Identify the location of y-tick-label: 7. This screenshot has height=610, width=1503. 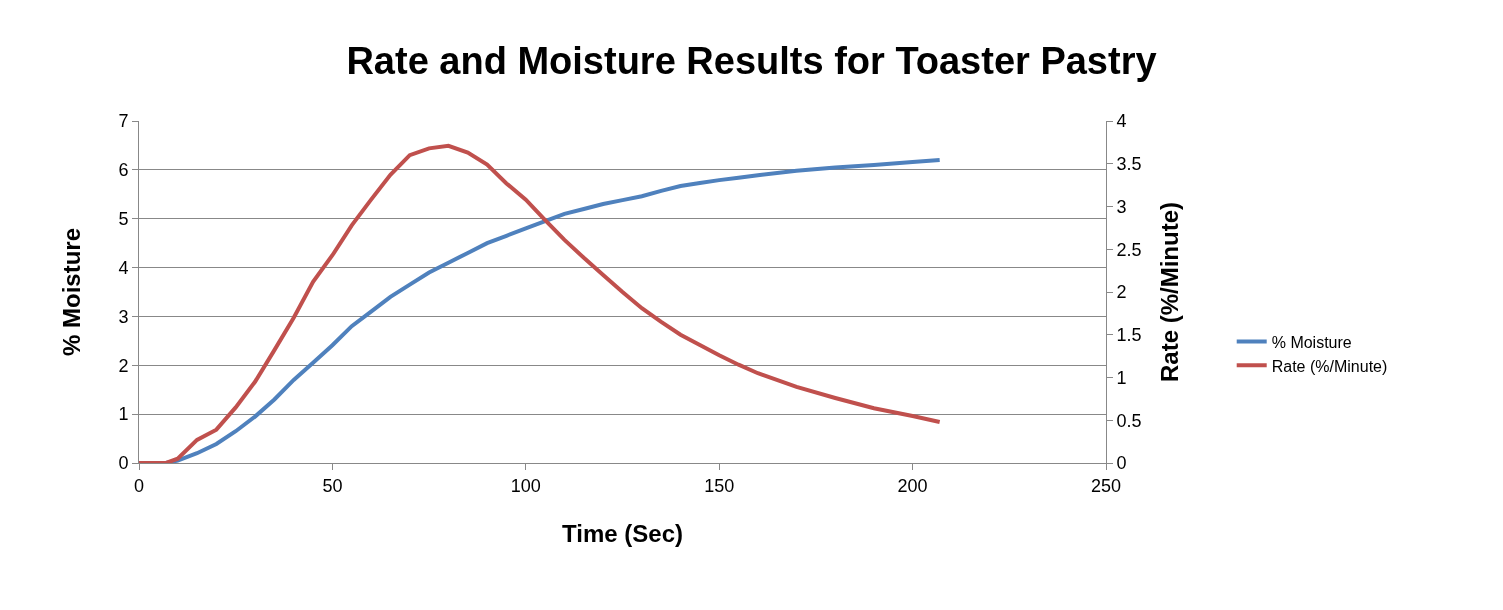
(123, 121).